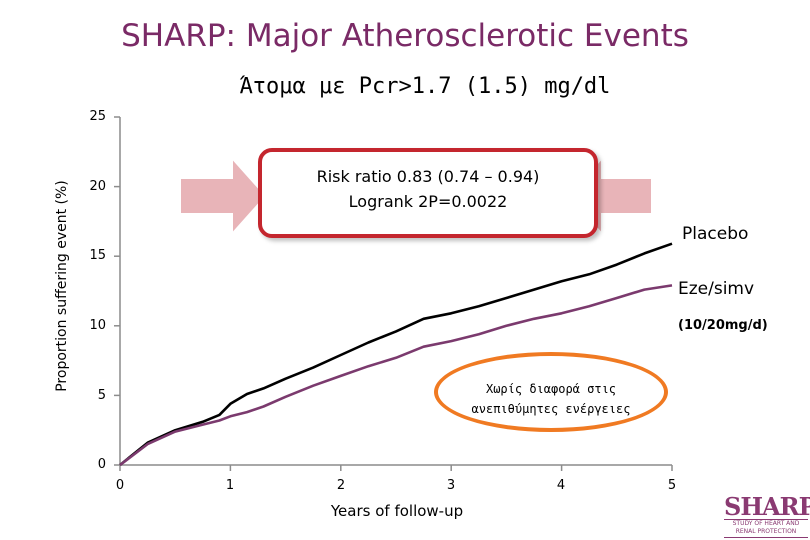  I want to click on ezesimv-dose-label: (10/20mg/d), so click(723, 325).